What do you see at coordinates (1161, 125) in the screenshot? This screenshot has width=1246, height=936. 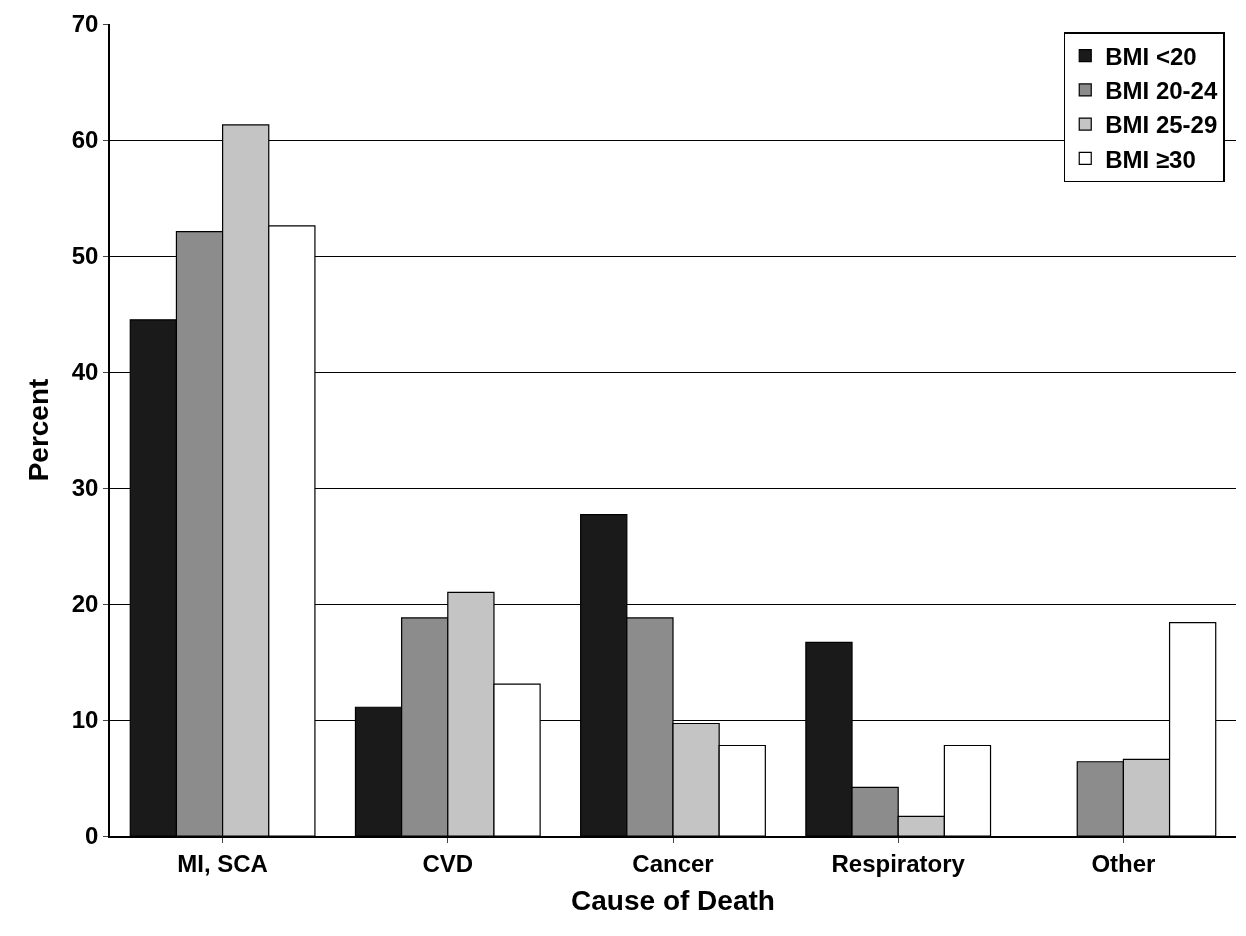 I see `legend-label: BMI 25-29` at bounding box center [1161, 125].